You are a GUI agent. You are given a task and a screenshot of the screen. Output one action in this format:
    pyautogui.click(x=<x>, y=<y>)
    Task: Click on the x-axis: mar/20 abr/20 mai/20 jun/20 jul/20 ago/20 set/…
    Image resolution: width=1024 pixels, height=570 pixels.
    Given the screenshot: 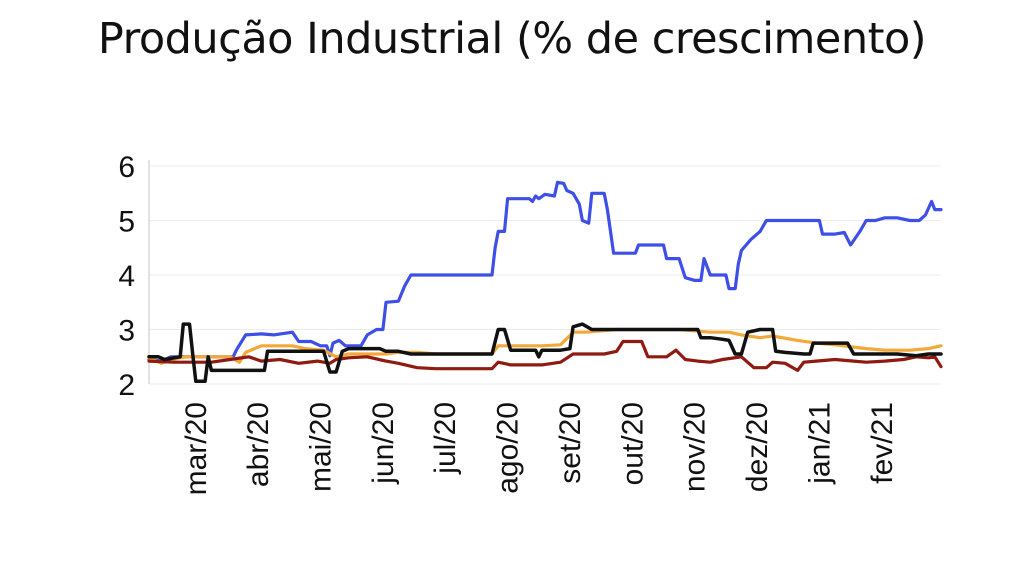 What is the action you would take?
    pyautogui.click(x=539, y=448)
    